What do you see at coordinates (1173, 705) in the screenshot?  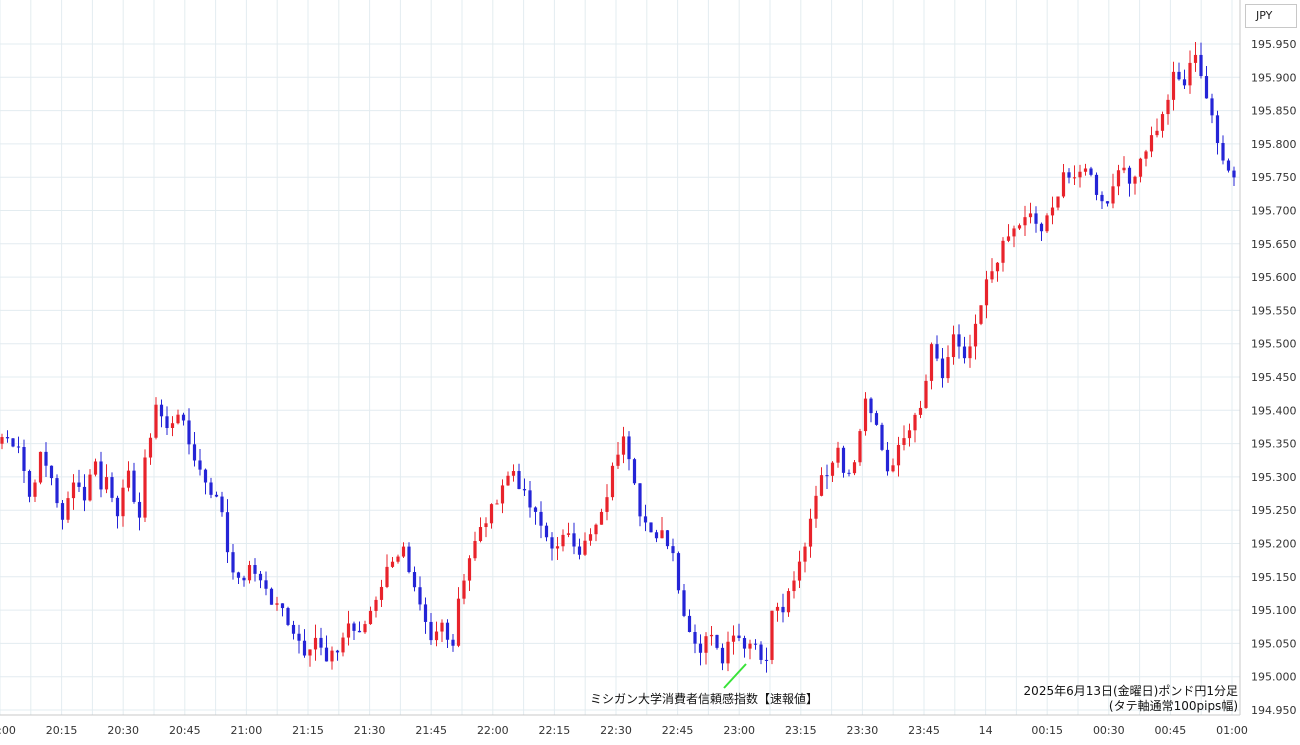 I see `chart-title-line-2: (タテ軸通常100pips幅)` at bounding box center [1173, 705].